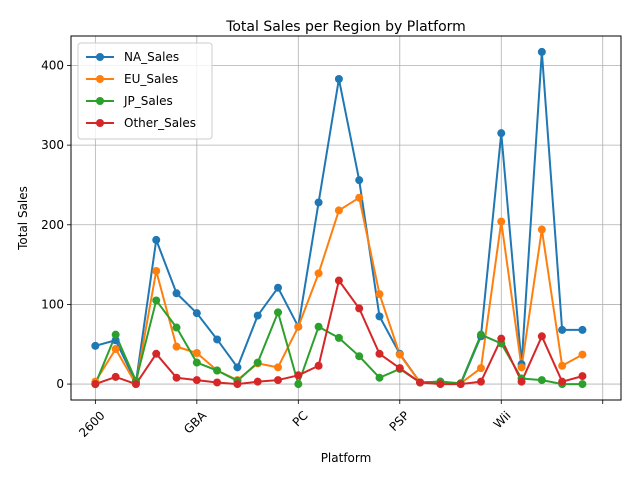 Image resolution: width=640 pixels, height=480 pixels. I want to click on legend: NA_Sales EU_Sales JP_Sales Other_Sales, so click(145, 91).